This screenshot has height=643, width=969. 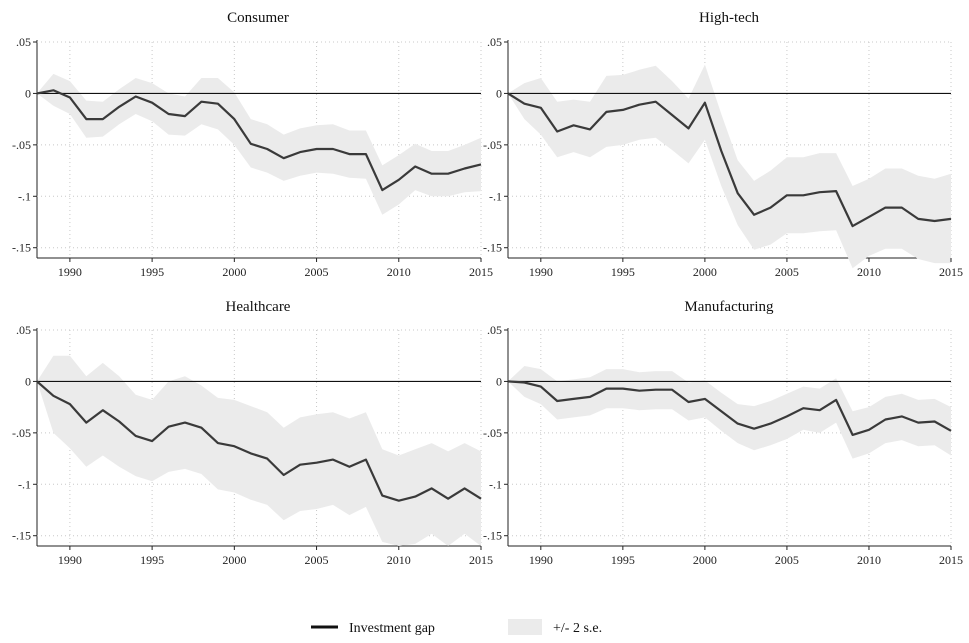 What do you see at coordinates (456, 627) in the screenshot?
I see `legend: Investment gap +/- 2 s.e.` at bounding box center [456, 627].